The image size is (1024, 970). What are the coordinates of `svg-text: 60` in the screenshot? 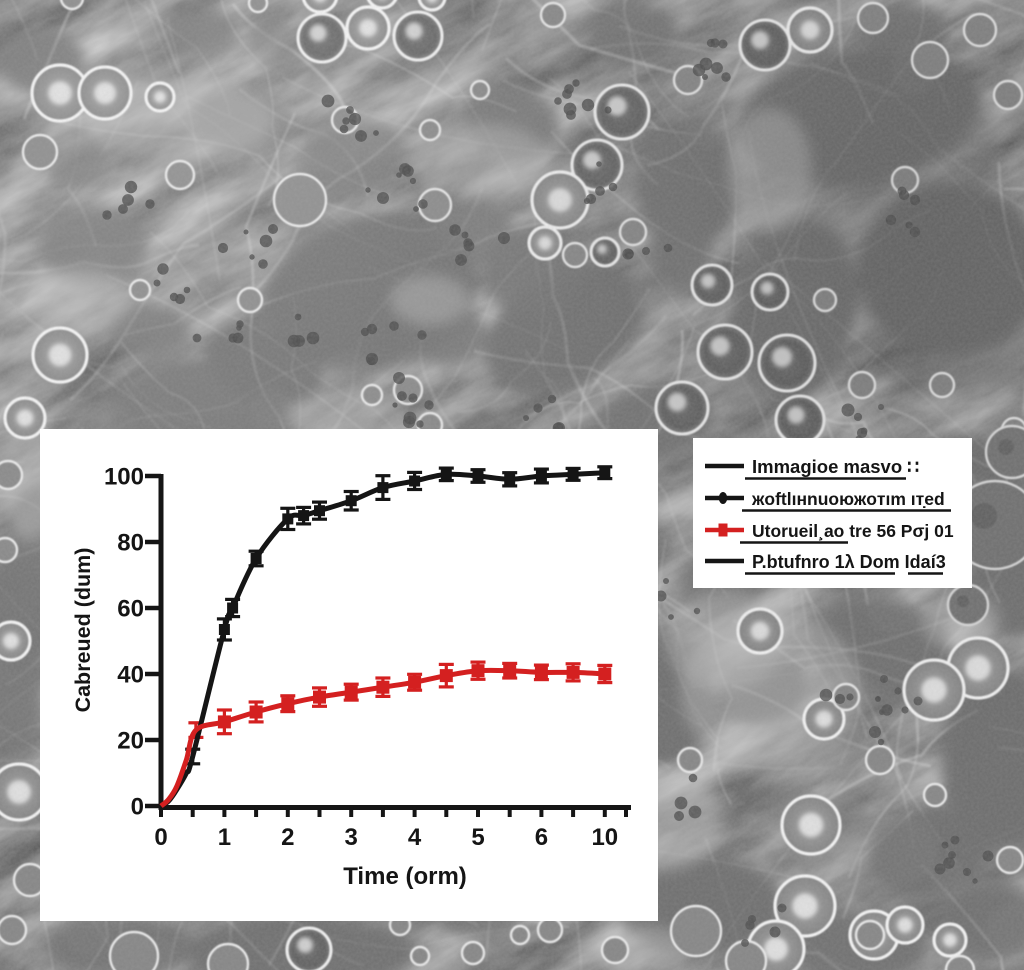 It's located at (130, 609).